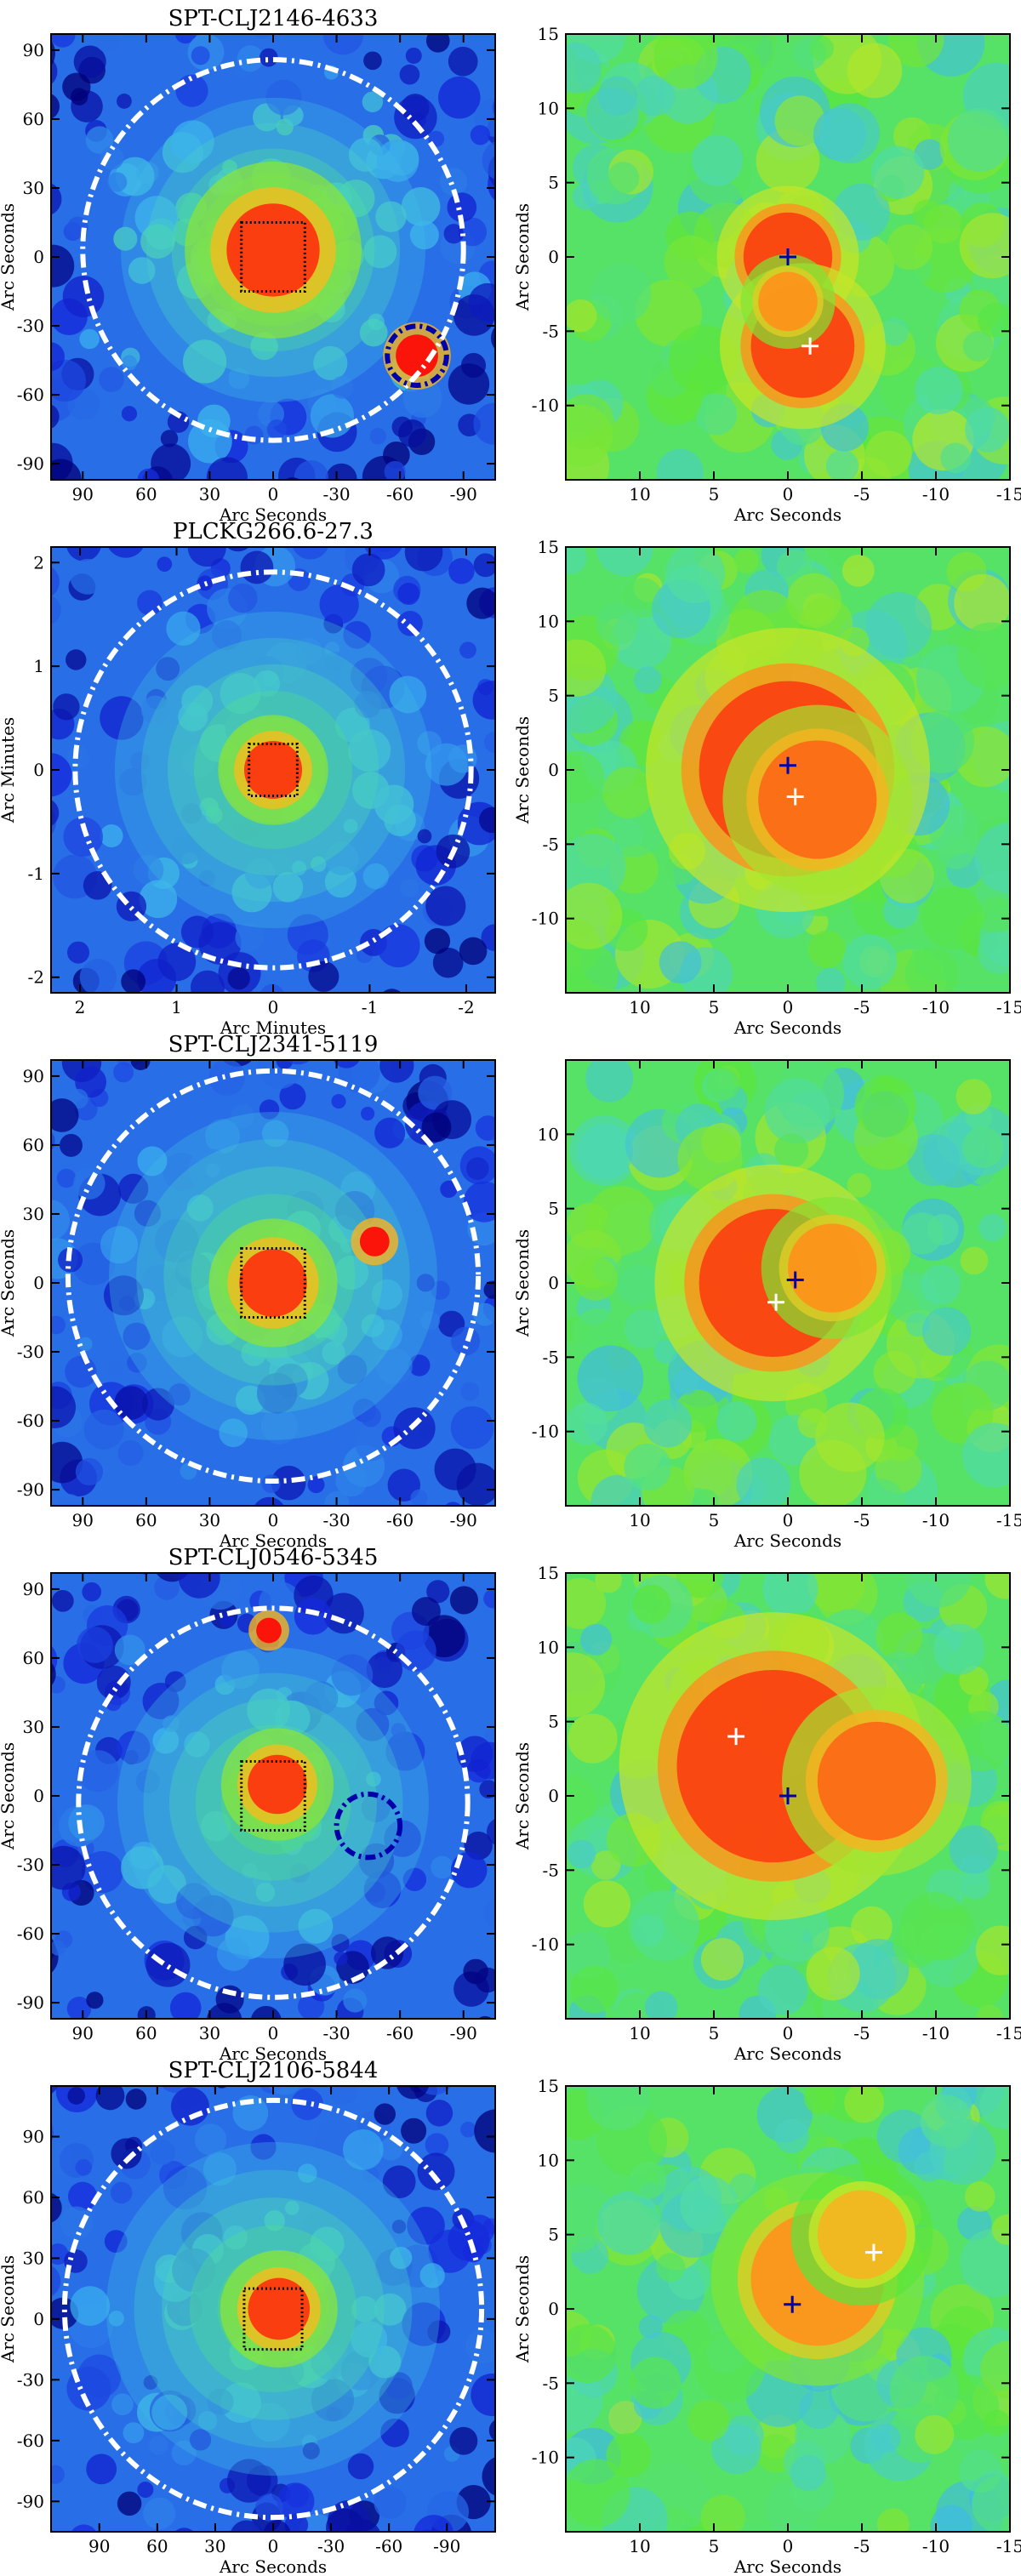 Image resolution: width=1021 pixels, height=2576 pixels. What do you see at coordinates (36, 873) in the screenshot?
I see `y-tick-label: -1` at bounding box center [36, 873].